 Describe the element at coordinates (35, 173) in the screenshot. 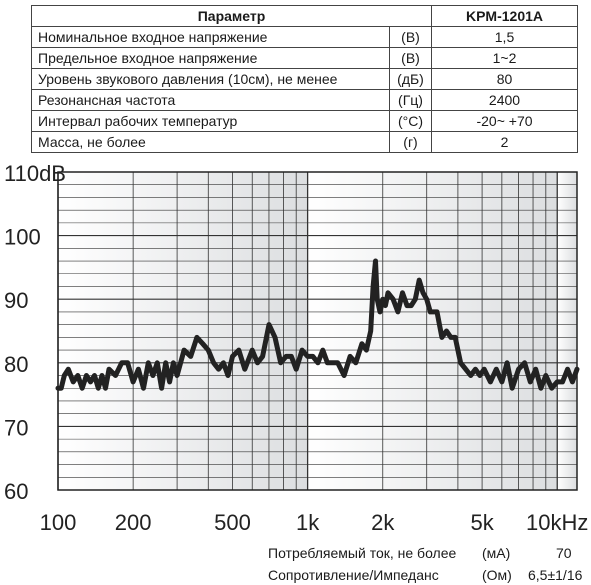

I see `y-tick-label: 110dB` at that location.